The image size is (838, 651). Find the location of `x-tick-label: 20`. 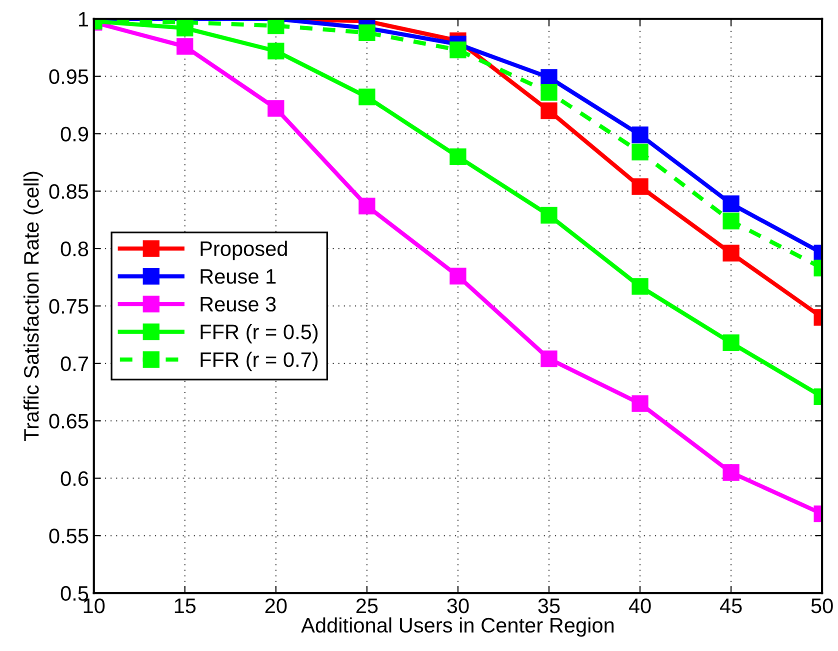

x-tick-label: 20 is located at coordinates (276, 606).